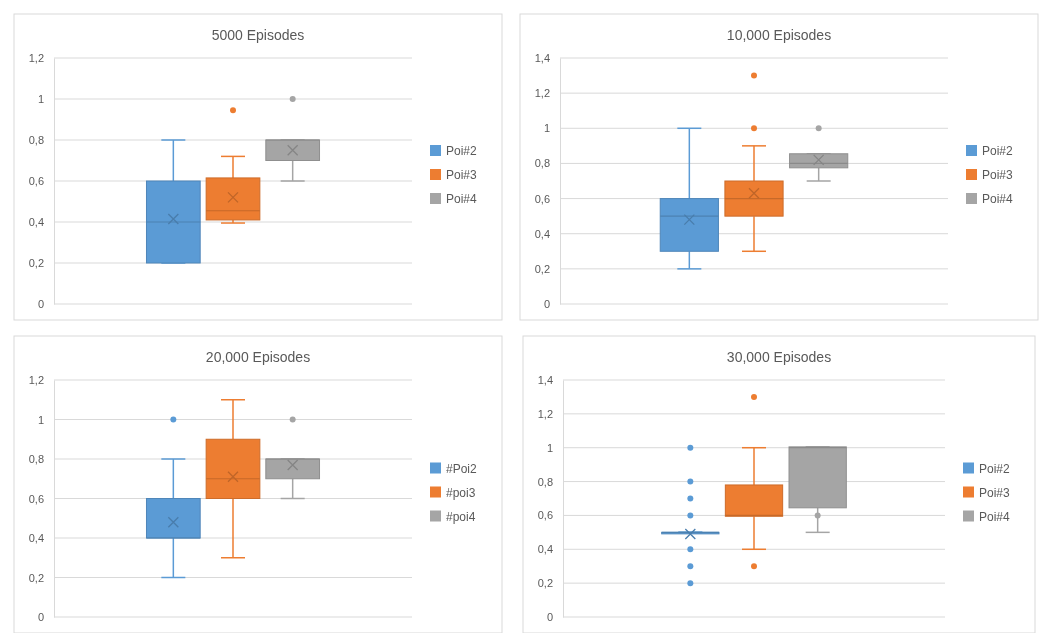 The image size is (1043, 633). What do you see at coordinates (462, 468) in the screenshot?
I see `legend-label: #Poi2` at bounding box center [462, 468].